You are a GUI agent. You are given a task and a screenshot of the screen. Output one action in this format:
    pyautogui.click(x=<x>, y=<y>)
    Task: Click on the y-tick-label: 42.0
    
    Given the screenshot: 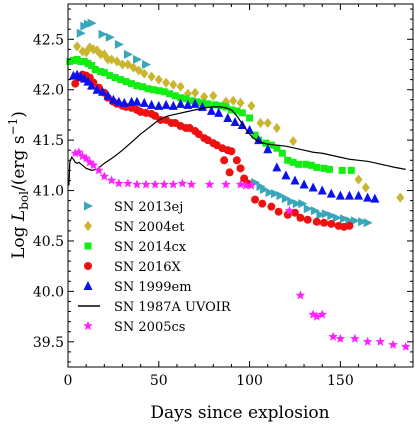 What is the action you would take?
    pyautogui.click(x=48, y=91)
    